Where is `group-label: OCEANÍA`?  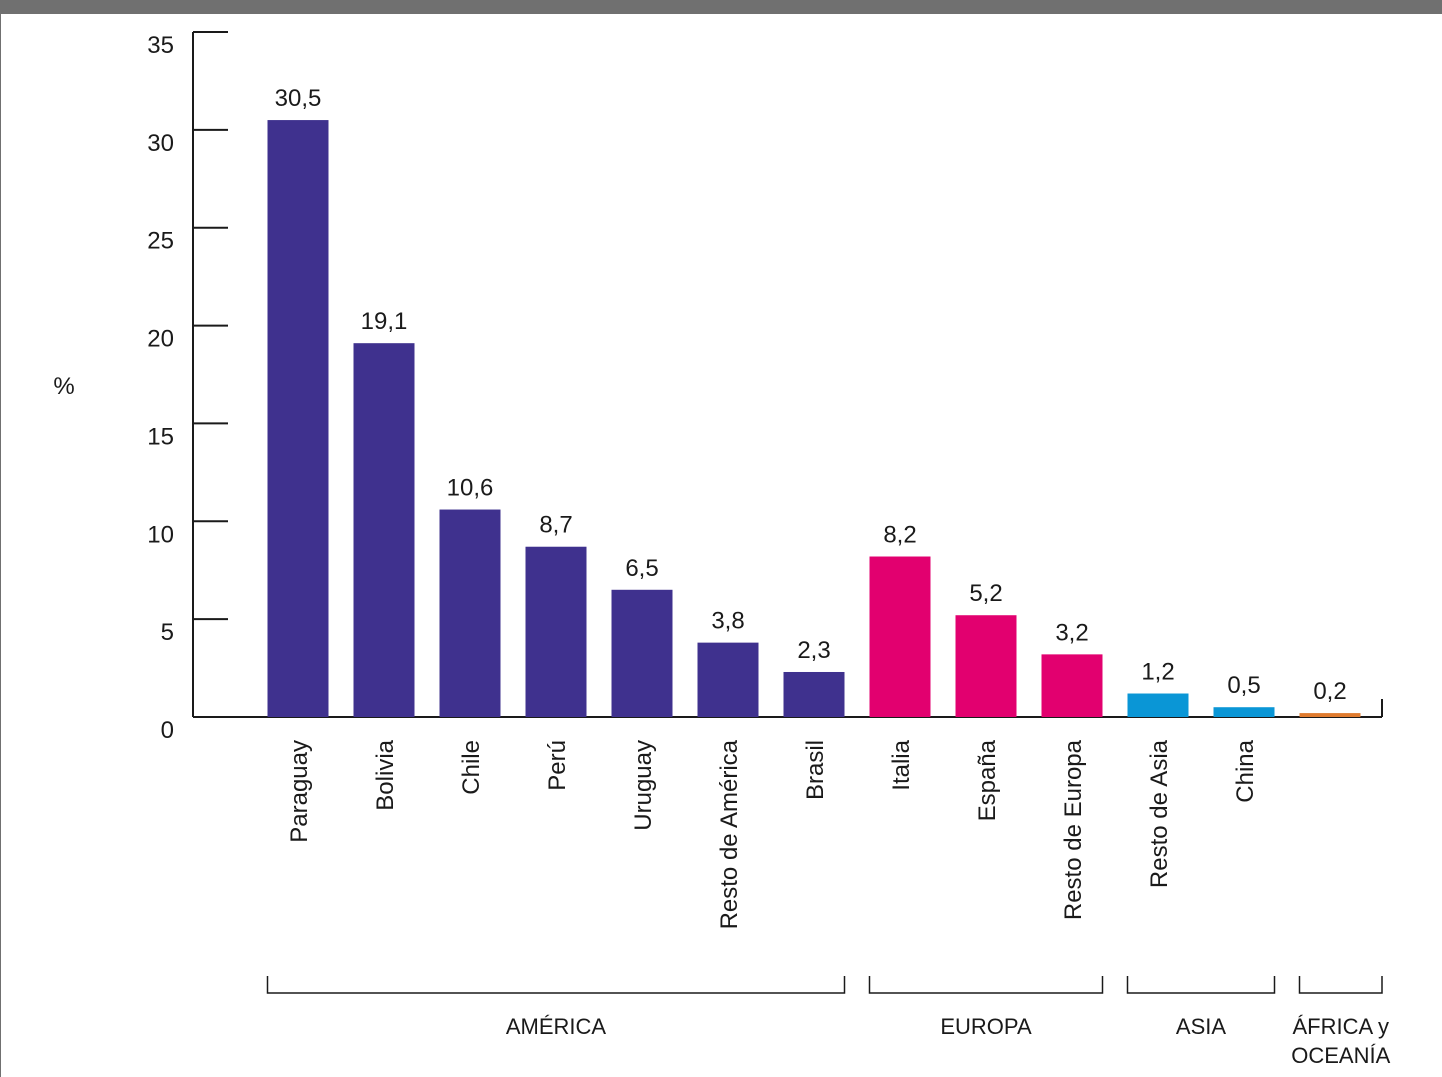 group-label: OCEANÍA is located at coordinates (1340, 1055).